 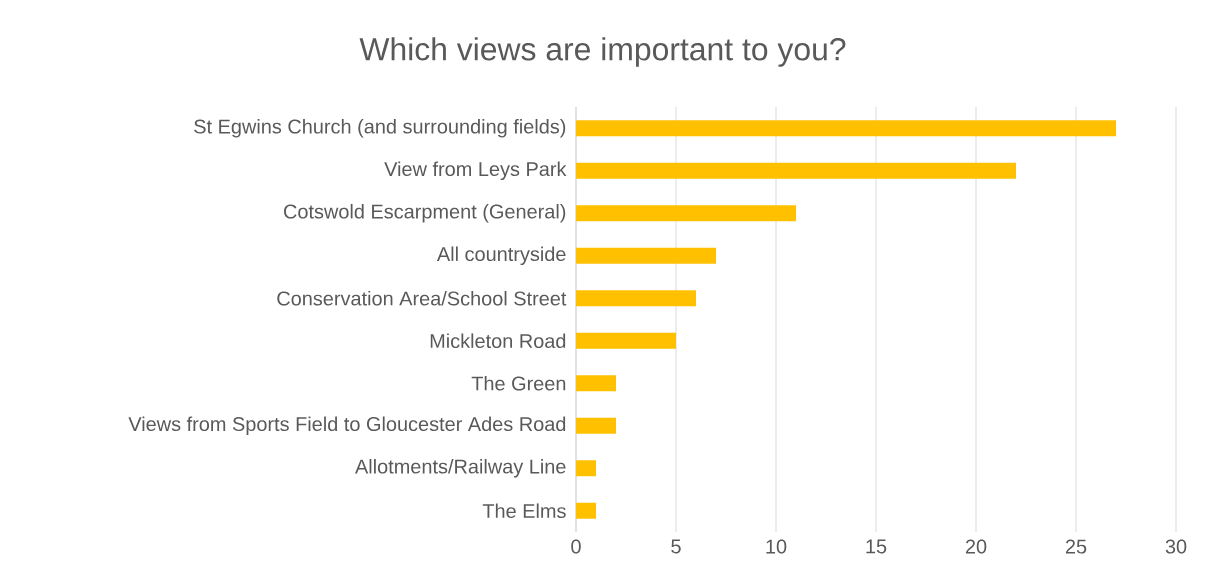 What do you see at coordinates (498, 341) in the screenshot?
I see `y-tick-label: Mickleton Road` at bounding box center [498, 341].